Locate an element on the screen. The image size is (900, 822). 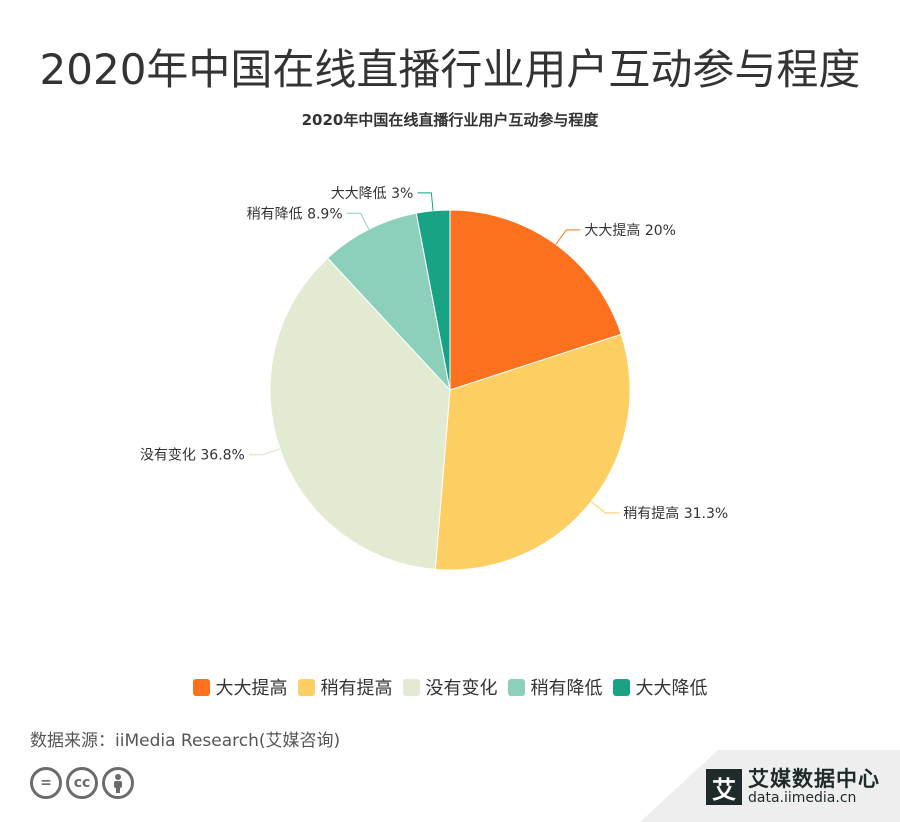
brand-logo-icon: 艾 is located at coordinates (724, 787).